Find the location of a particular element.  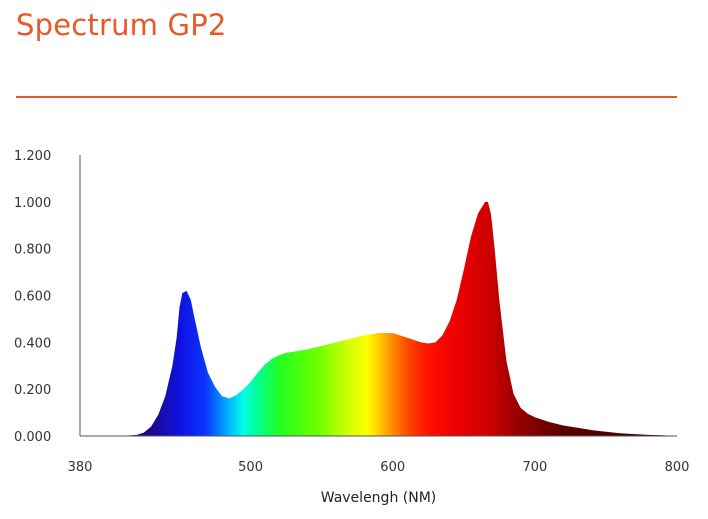

title-divider is located at coordinates (346, 97).